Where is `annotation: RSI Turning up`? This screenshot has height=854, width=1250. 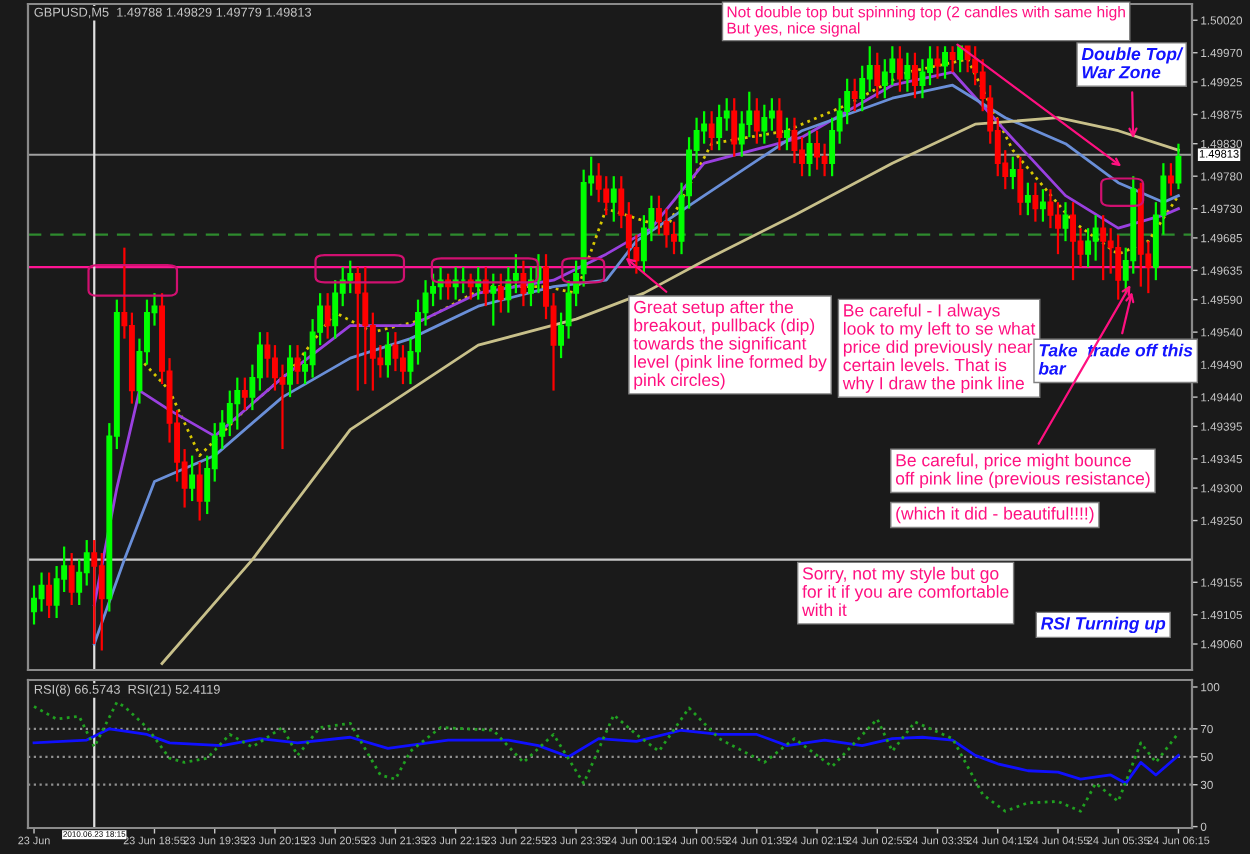
annotation: RSI Turning up is located at coordinates (1103, 625).